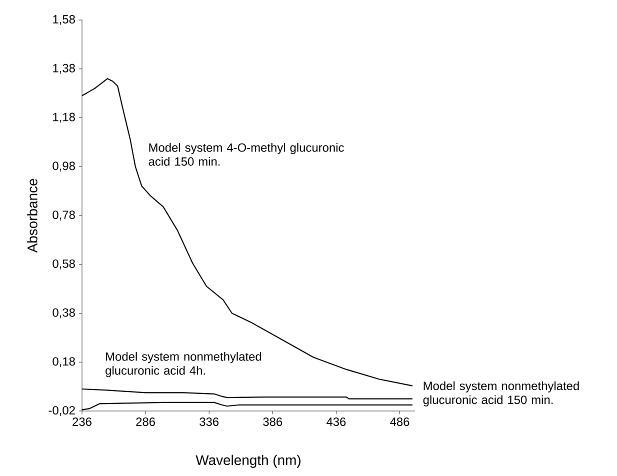 This screenshot has width=617, height=476. Describe the element at coordinates (248, 461) in the screenshot. I see `x-axis-title: Wavelength (nm)` at that location.